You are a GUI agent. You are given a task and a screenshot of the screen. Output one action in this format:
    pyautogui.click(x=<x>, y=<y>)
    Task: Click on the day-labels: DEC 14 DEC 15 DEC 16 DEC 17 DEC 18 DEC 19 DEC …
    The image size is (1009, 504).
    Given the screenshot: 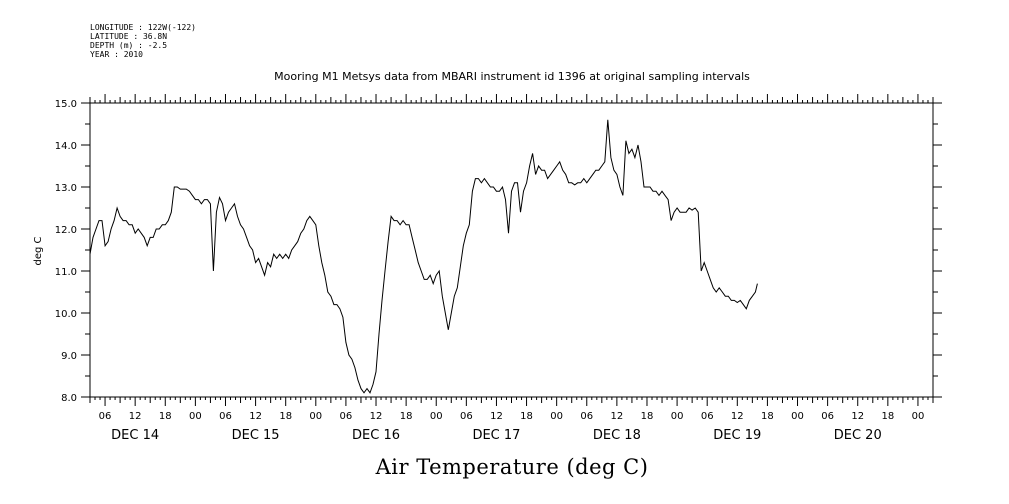 What is the action you would take?
    pyautogui.click(x=496, y=435)
    